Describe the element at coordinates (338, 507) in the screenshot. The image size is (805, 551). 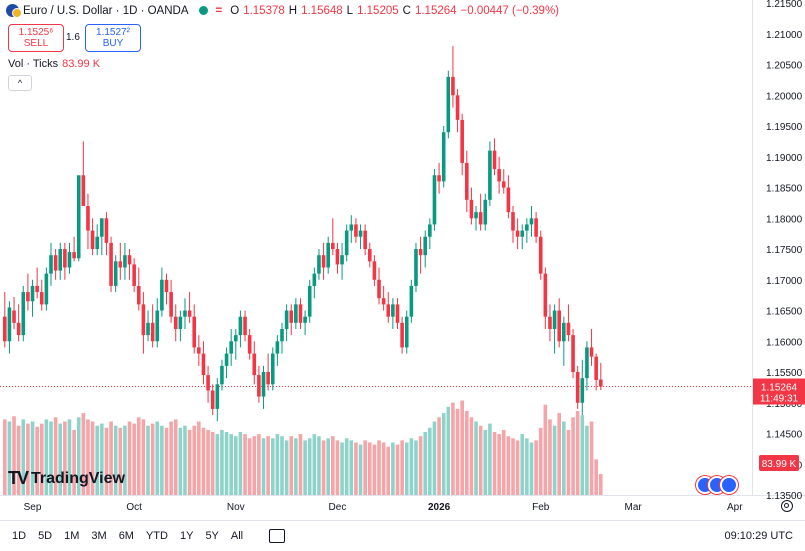
I see `x-tick-label: Dec` at that location.